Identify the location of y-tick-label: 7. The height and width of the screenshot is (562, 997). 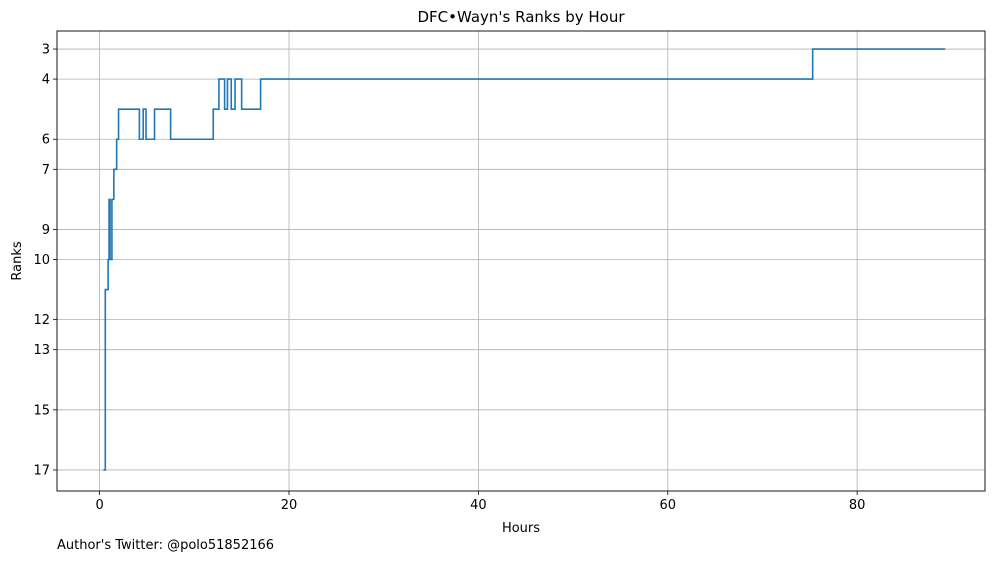
(46, 170).